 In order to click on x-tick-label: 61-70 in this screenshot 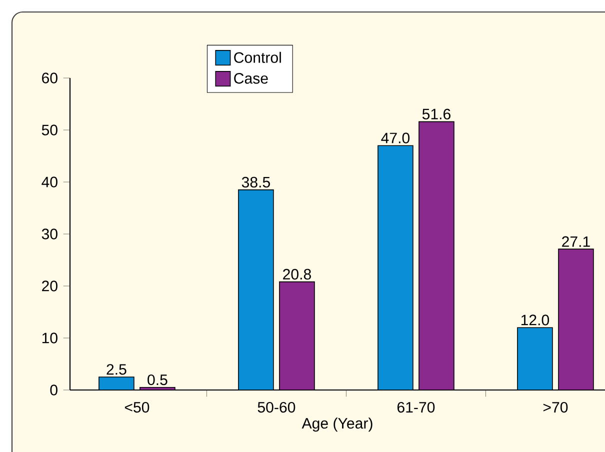, I will do `click(416, 407)`.